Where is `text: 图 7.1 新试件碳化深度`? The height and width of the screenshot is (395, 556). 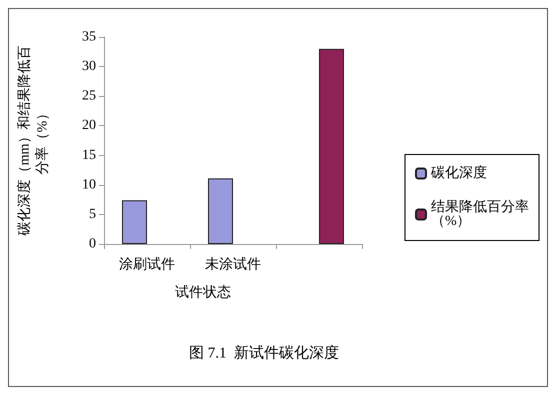 text: 图 7.1 新试件碳化深度 is located at coordinates (264, 353).